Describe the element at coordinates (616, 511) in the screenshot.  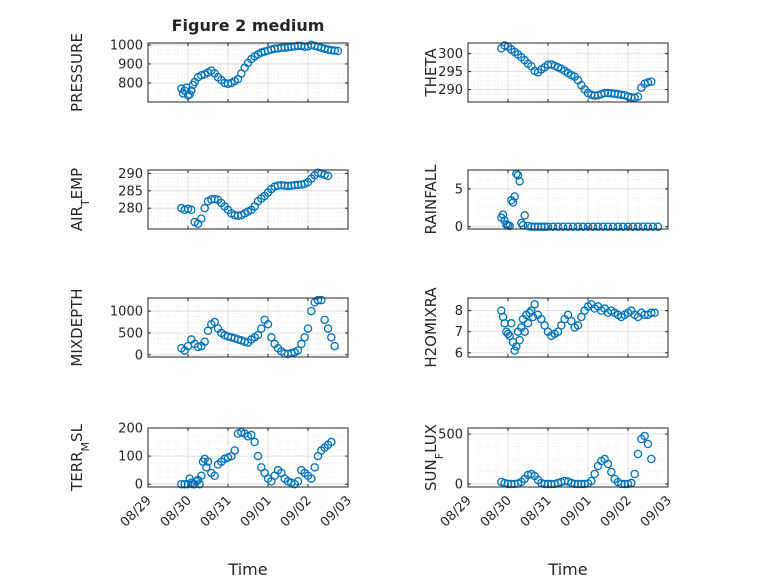
I see `x-tick-label: 09/02` at that location.